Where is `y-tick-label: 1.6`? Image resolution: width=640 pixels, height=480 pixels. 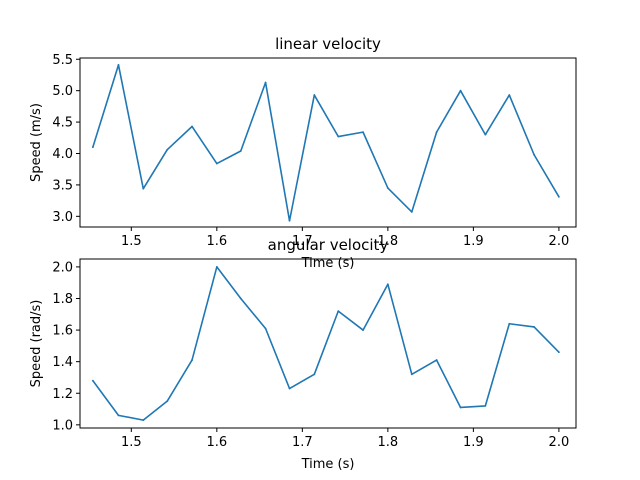
y-tick-label: 1.6 is located at coordinates (62, 331).